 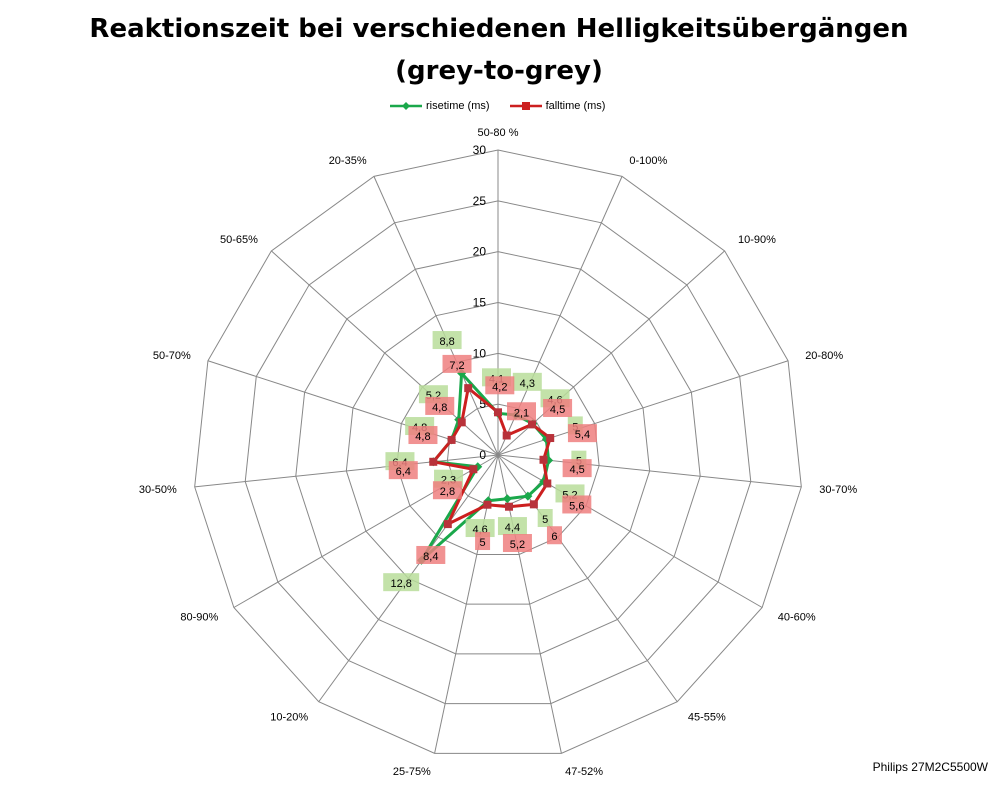 What do you see at coordinates (497, 106) in the screenshot?
I see `legend: risetime (ms) falltime (ms)` at bounding box center [497, 106].